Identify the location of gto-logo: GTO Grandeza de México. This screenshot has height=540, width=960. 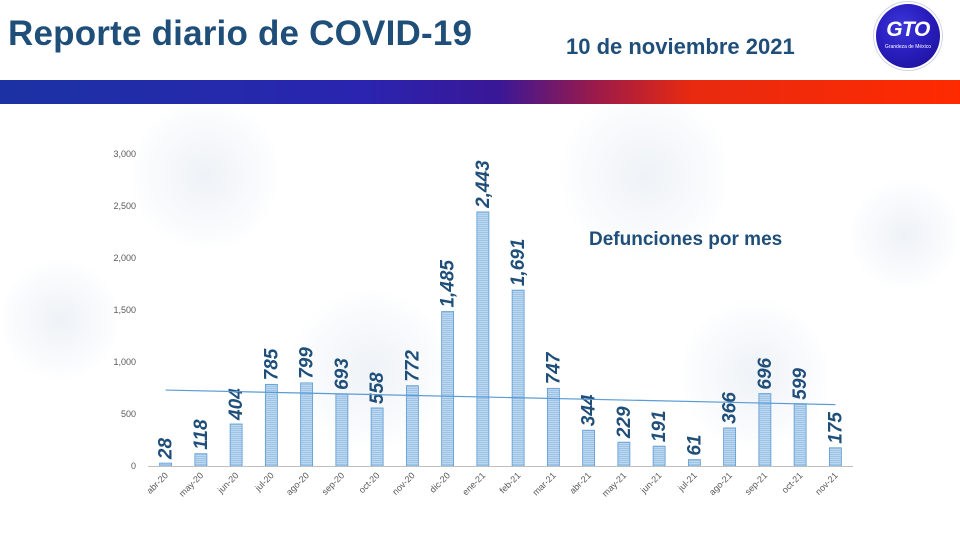
(908, 36).